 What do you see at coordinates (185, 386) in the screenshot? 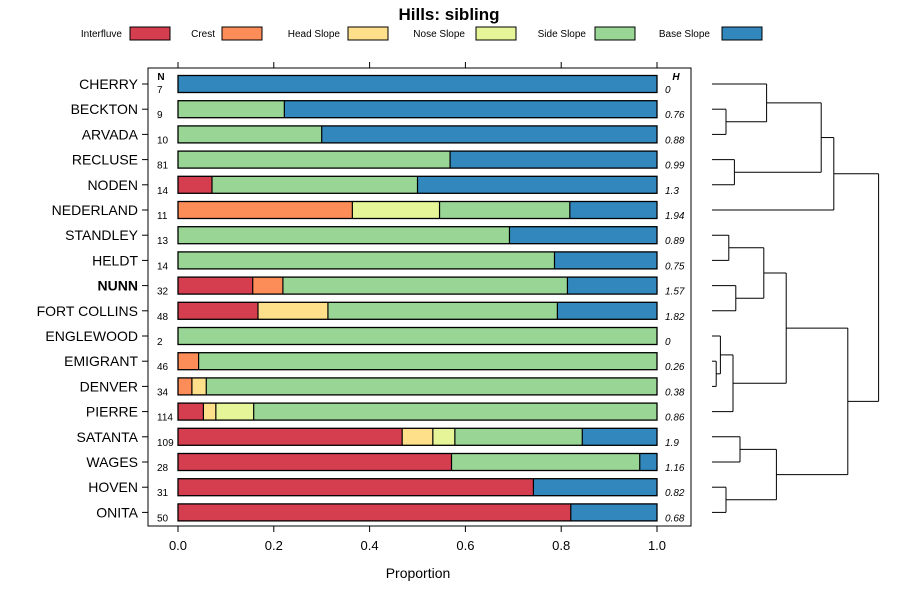
I see `bar-segment-denver-crest` at bounding box center [185, 386].